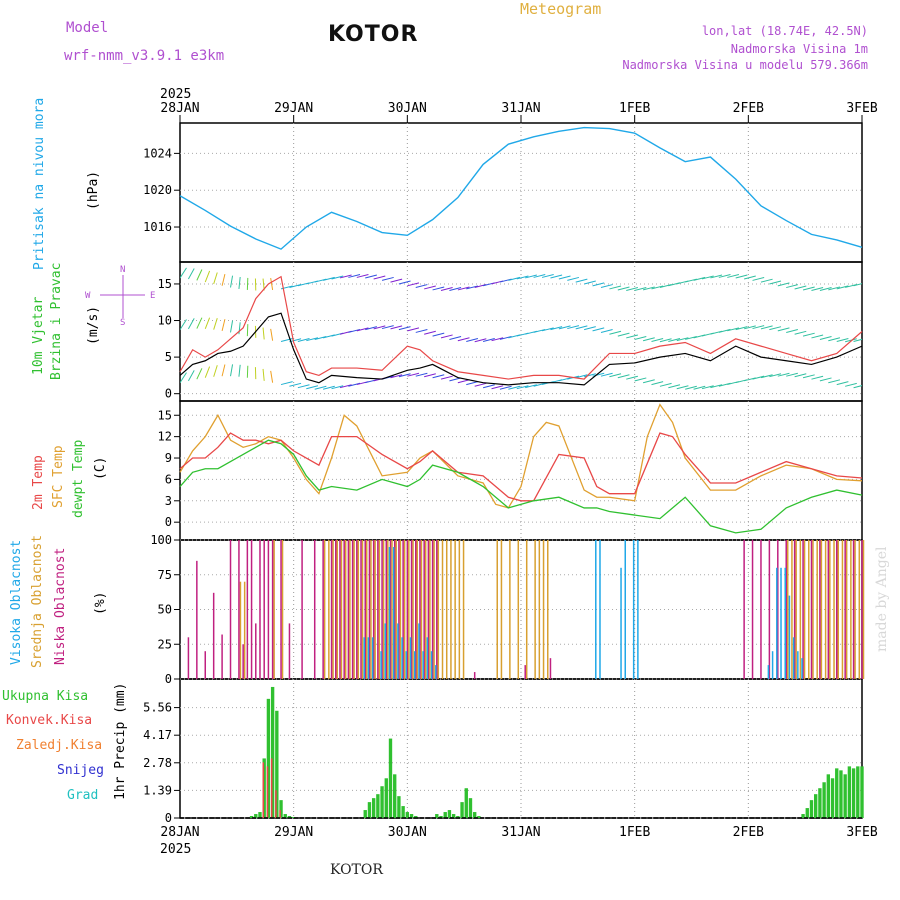  What do you see at coordinates (165, 610) in the screenshot?
I see `ytick-3-2: 50` at bounding box center [165, 610].